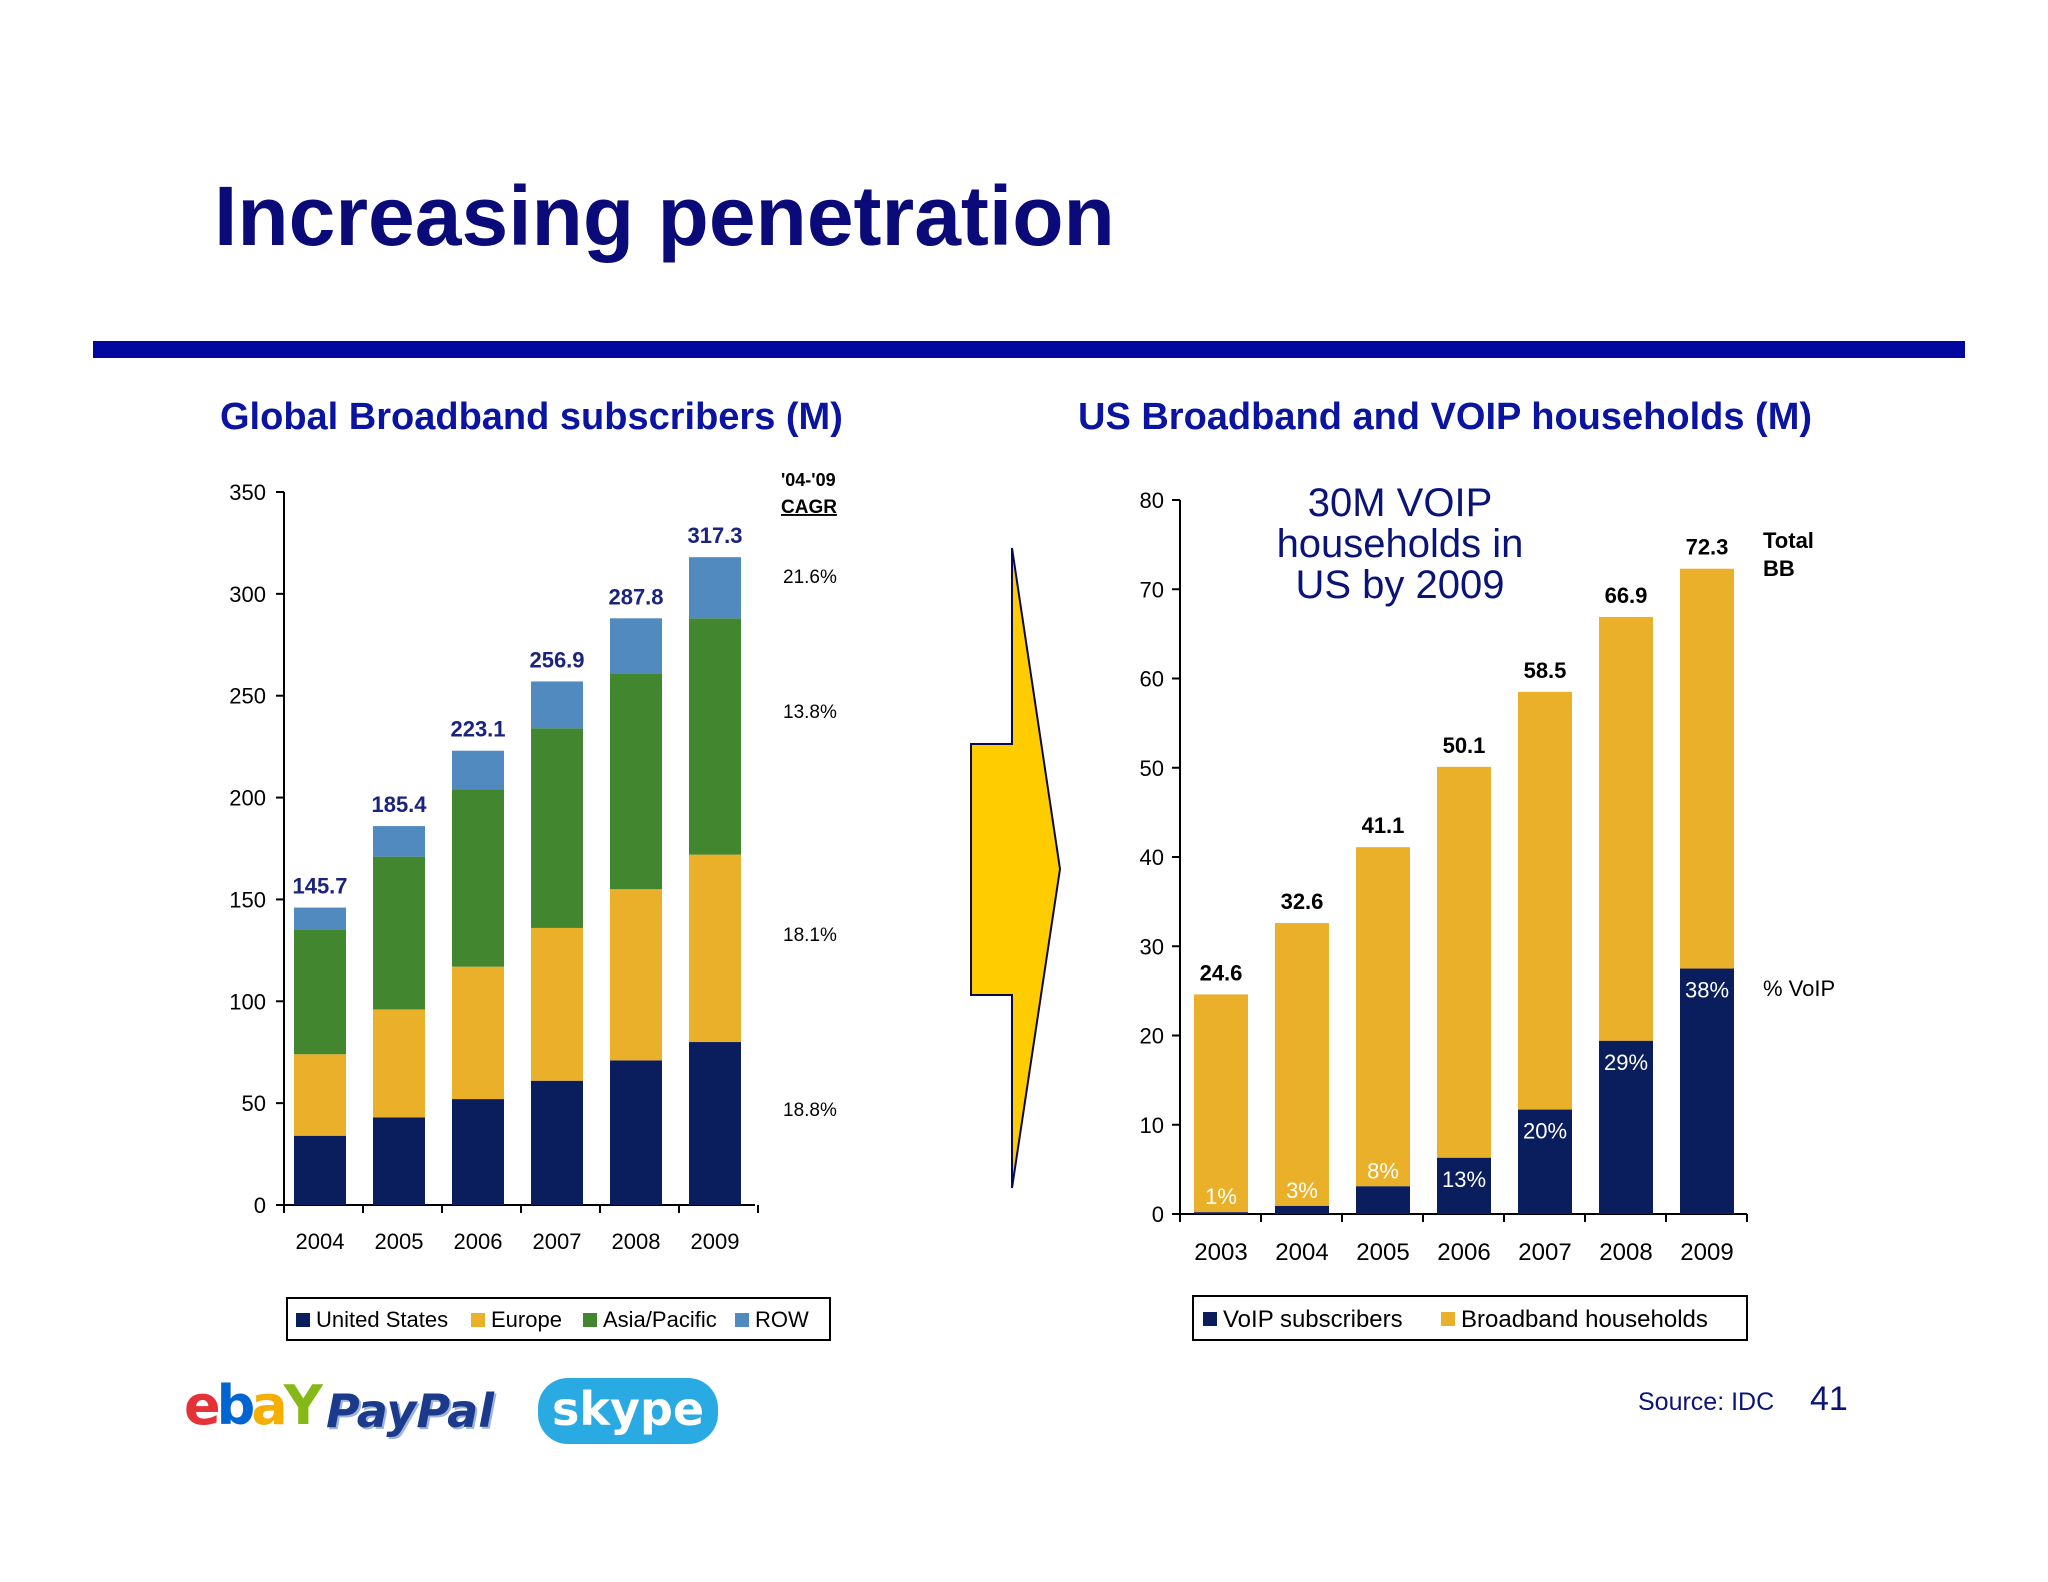 This screenshot has height=1582, width=2048. What do you see at coordinates (526, 1319) in the screenshot?
I see `left-legend-label: Europe` at bounding box center [526, 1319].